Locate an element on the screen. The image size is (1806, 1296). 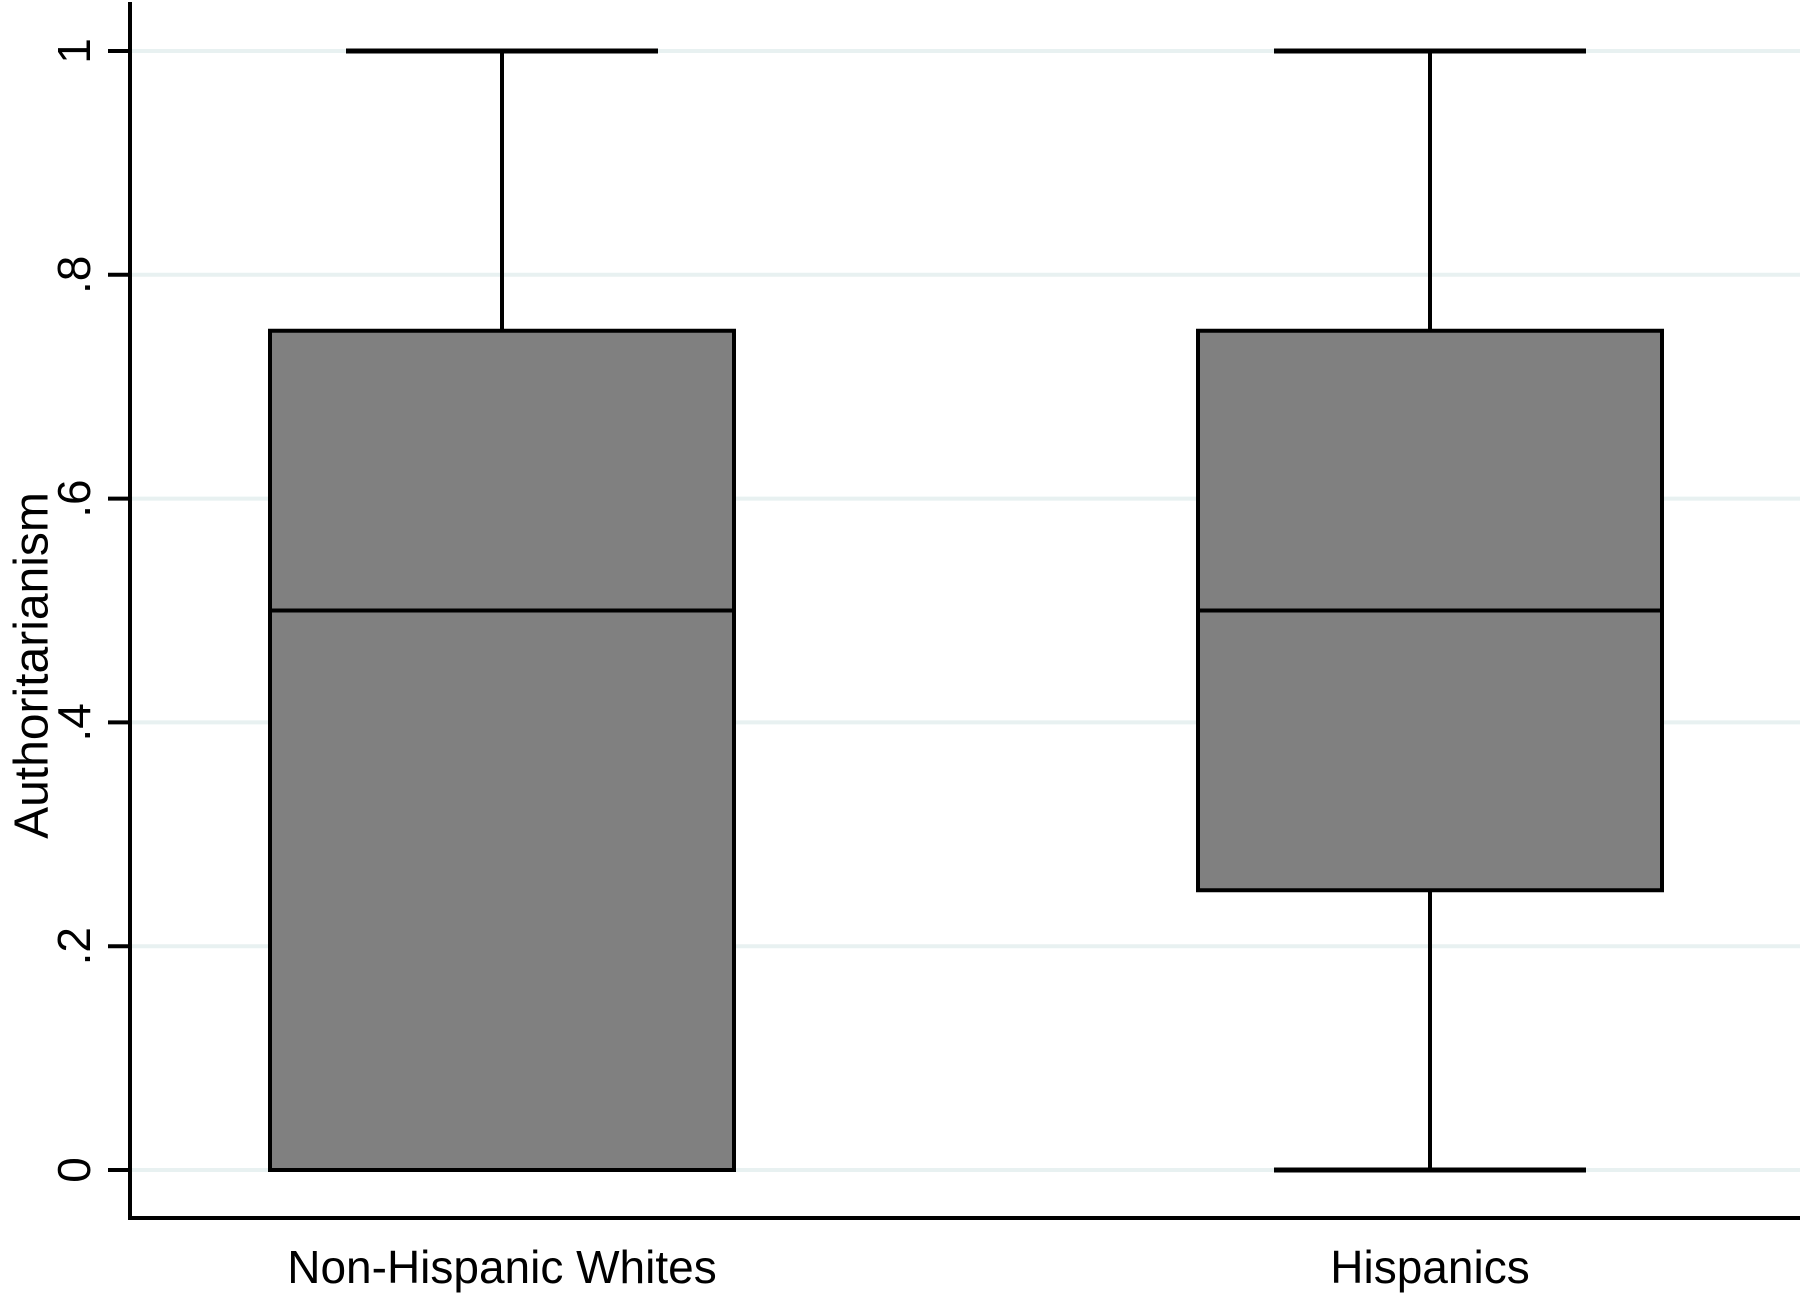
y-axis-title: Authoritarianism is located at coordinates (32, 665).